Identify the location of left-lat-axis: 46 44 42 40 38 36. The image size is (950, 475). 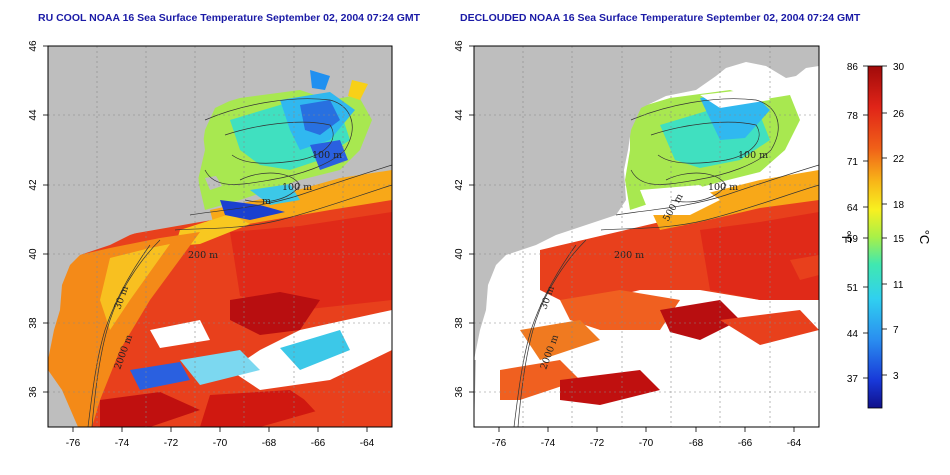
(38, 219).